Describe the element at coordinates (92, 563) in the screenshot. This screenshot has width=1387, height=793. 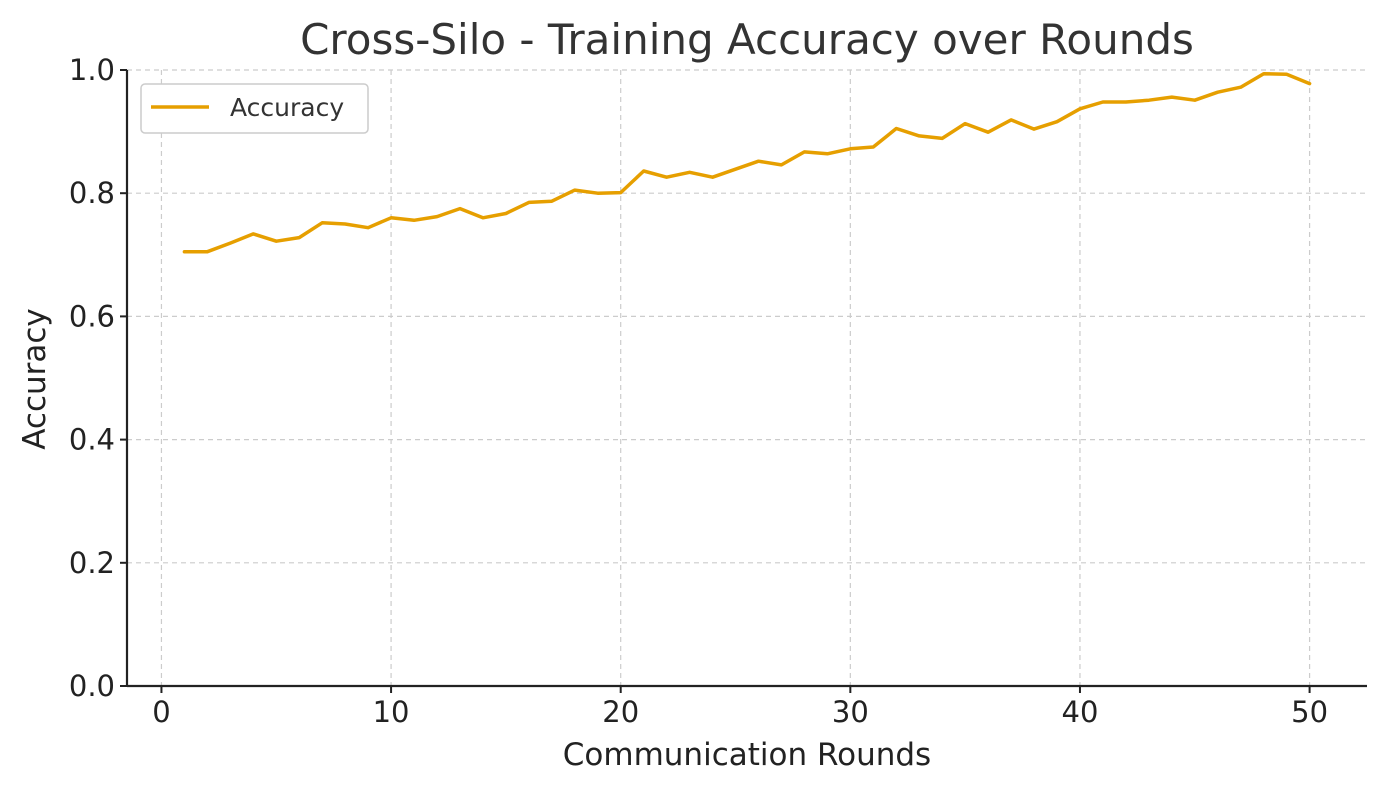
I see `y-tick-label: 0.2` at that location.